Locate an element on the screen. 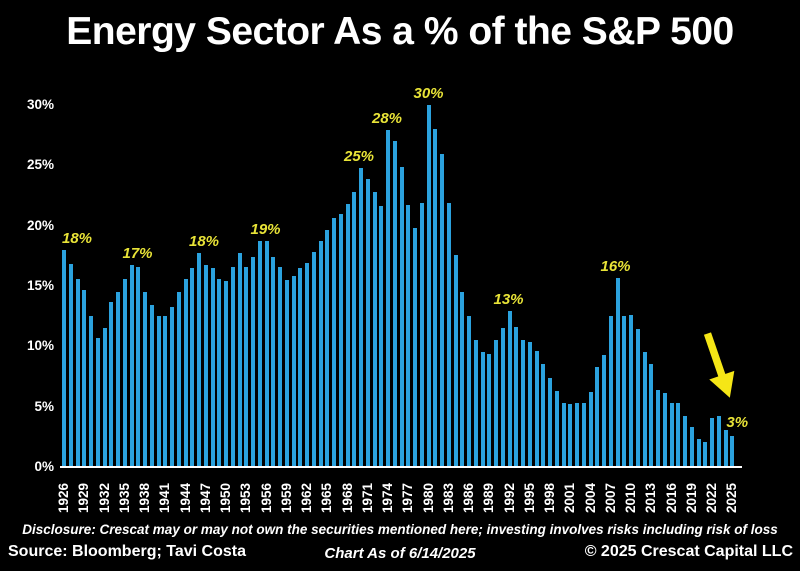  bar-1963 is located at coordinates (313, 359).